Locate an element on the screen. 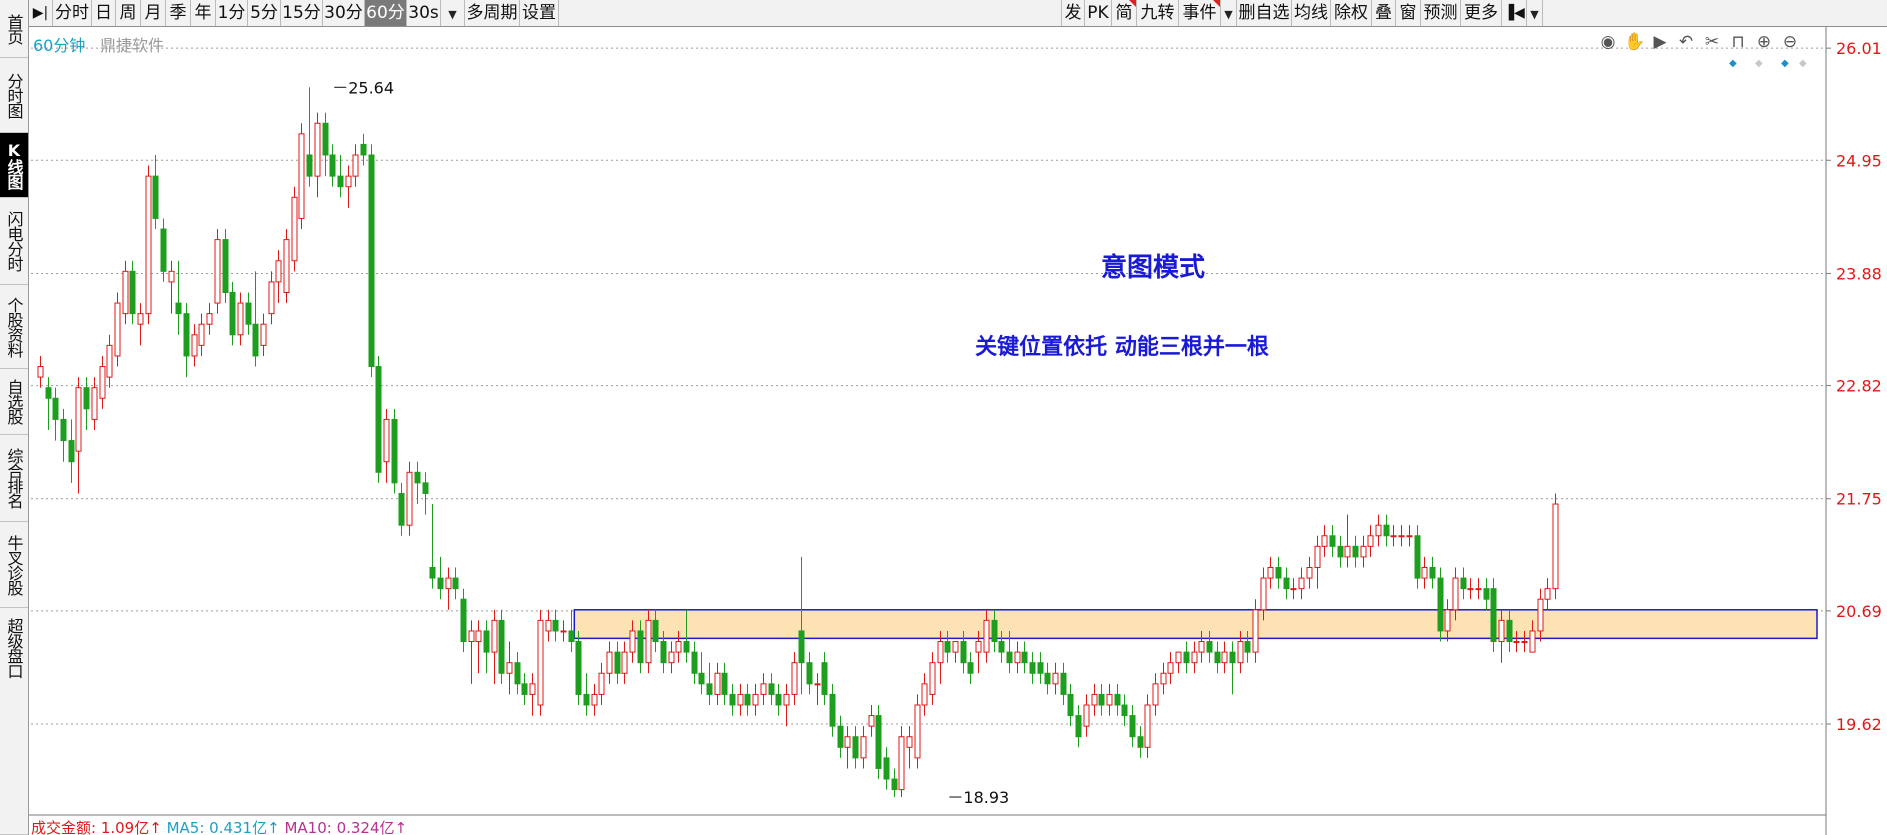  lock-icon: ⊓ is located at coordinates (1738, 42).